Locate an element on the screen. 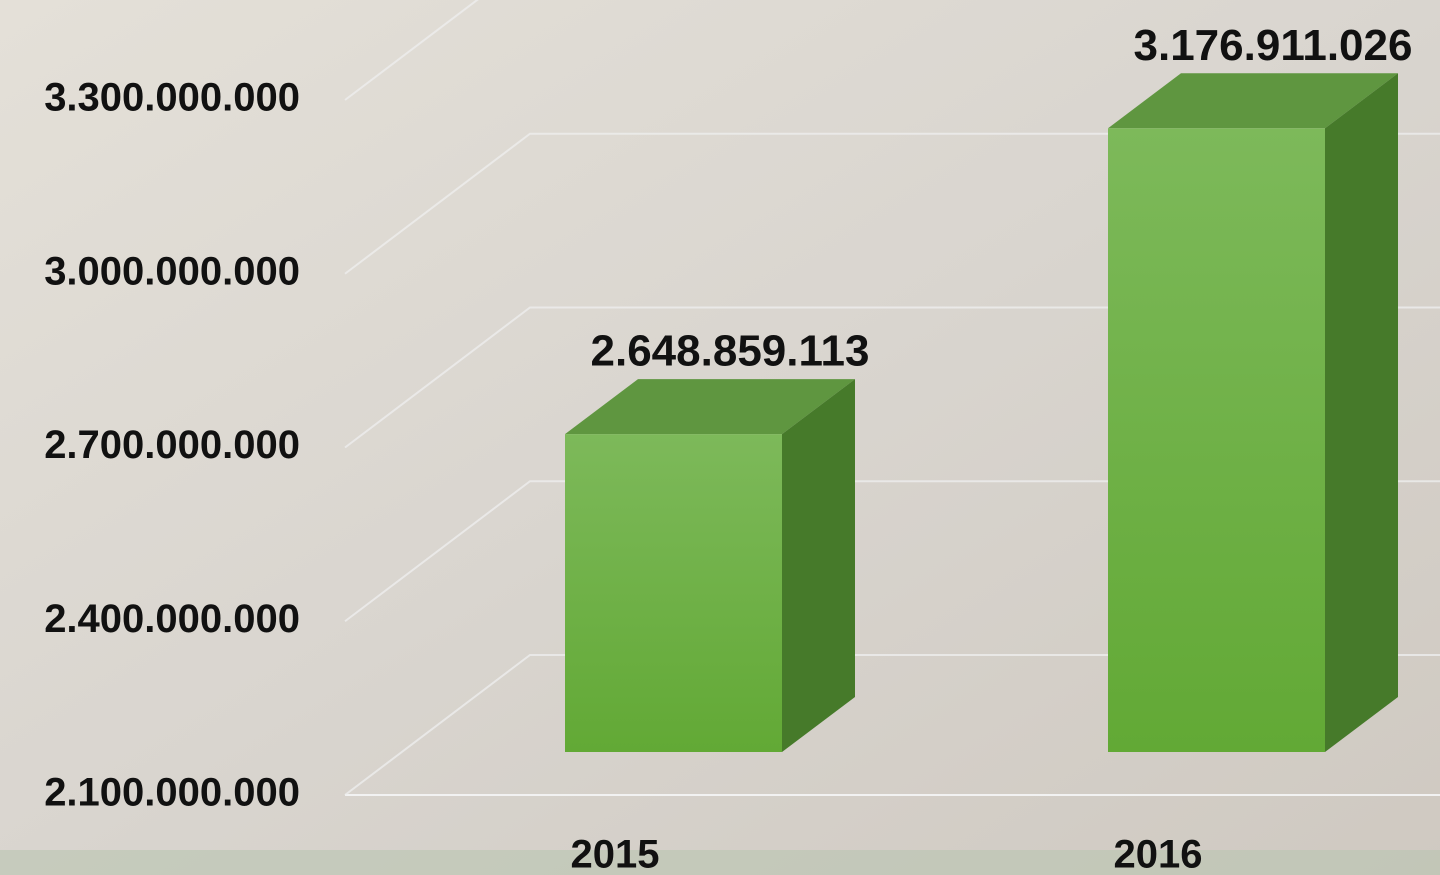 Image resolution: width=1440 pixels, height=875 pixels. x-tick-label: 2016 is located at coordinates (1158, 854).